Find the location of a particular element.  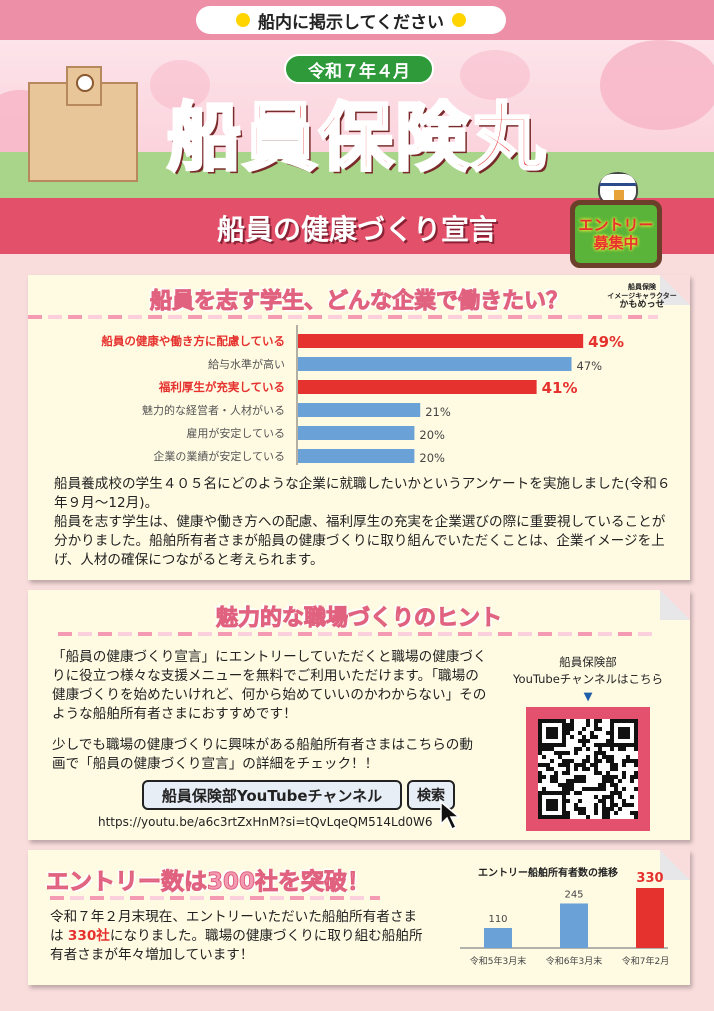

entry-sign: エントリー 募集中 is located at coordinates (616, 234).